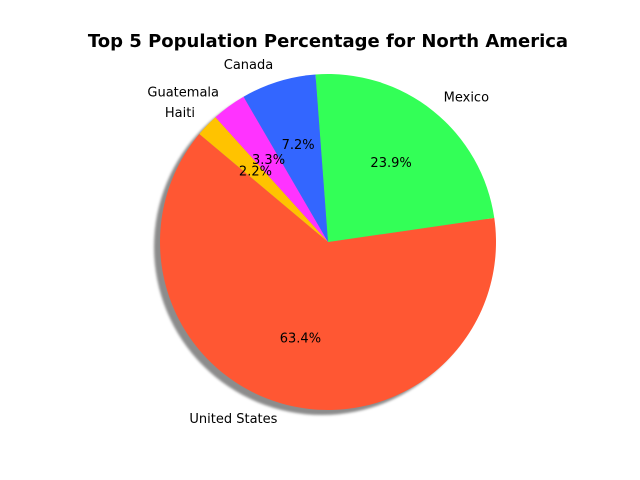  I want to click on slice-label: Haiti, so click(180, 113).